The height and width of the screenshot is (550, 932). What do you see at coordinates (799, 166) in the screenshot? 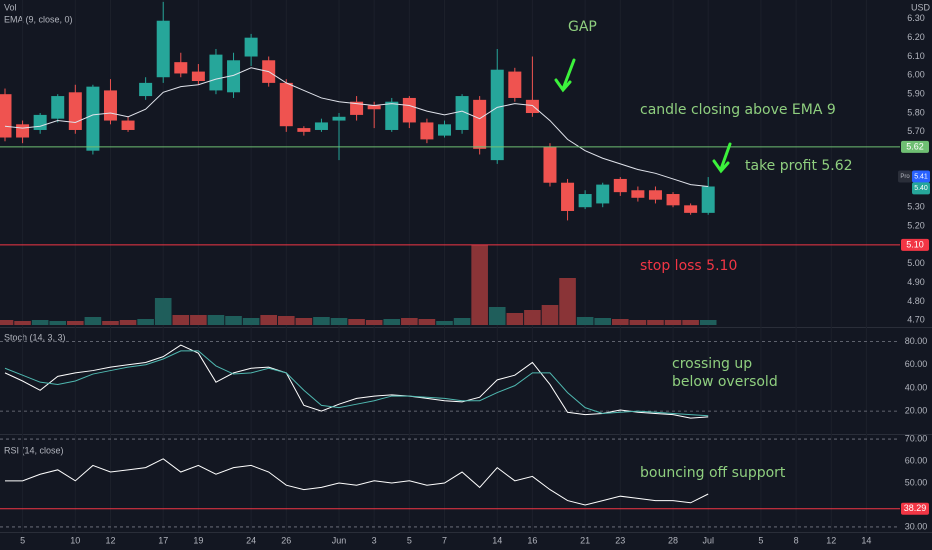
I see `annotation: take profit 5.62` at bounding box center [799, 166].